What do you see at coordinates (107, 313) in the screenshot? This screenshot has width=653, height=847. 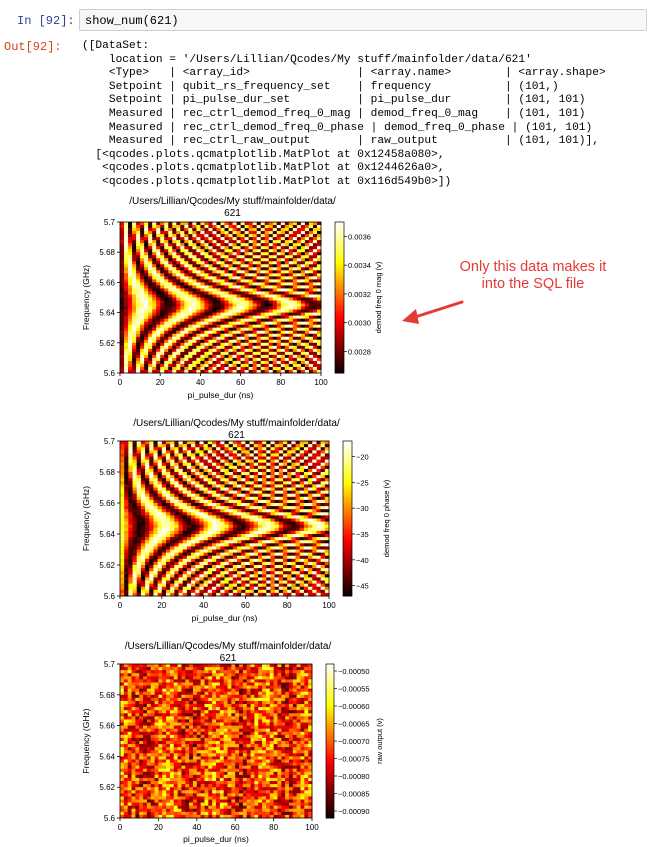 I see `y-tick-label: 5.64` at bounding box center [107, 313].